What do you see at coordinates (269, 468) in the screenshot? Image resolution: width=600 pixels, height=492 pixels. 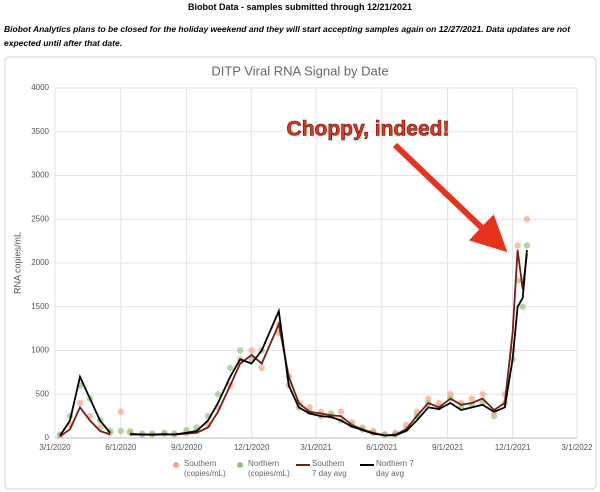 I see `legend-label: Northern (copies/mL)` at bounding box center [269, 468].